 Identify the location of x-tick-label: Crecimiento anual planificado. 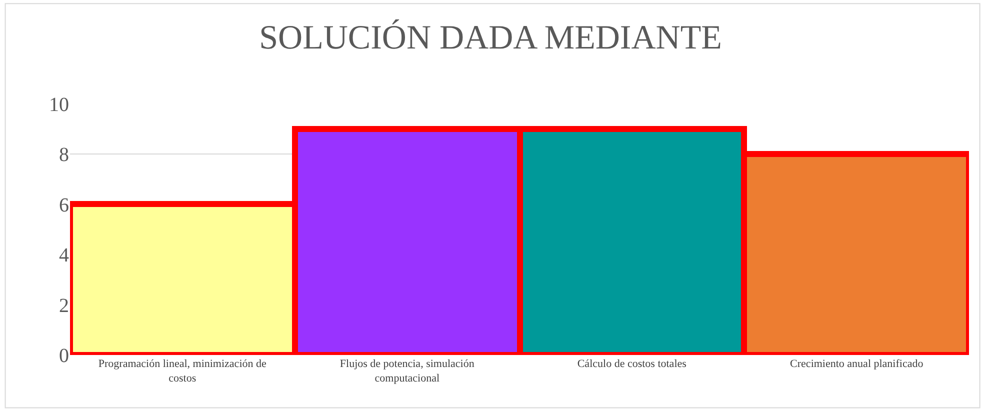
(857, 364).